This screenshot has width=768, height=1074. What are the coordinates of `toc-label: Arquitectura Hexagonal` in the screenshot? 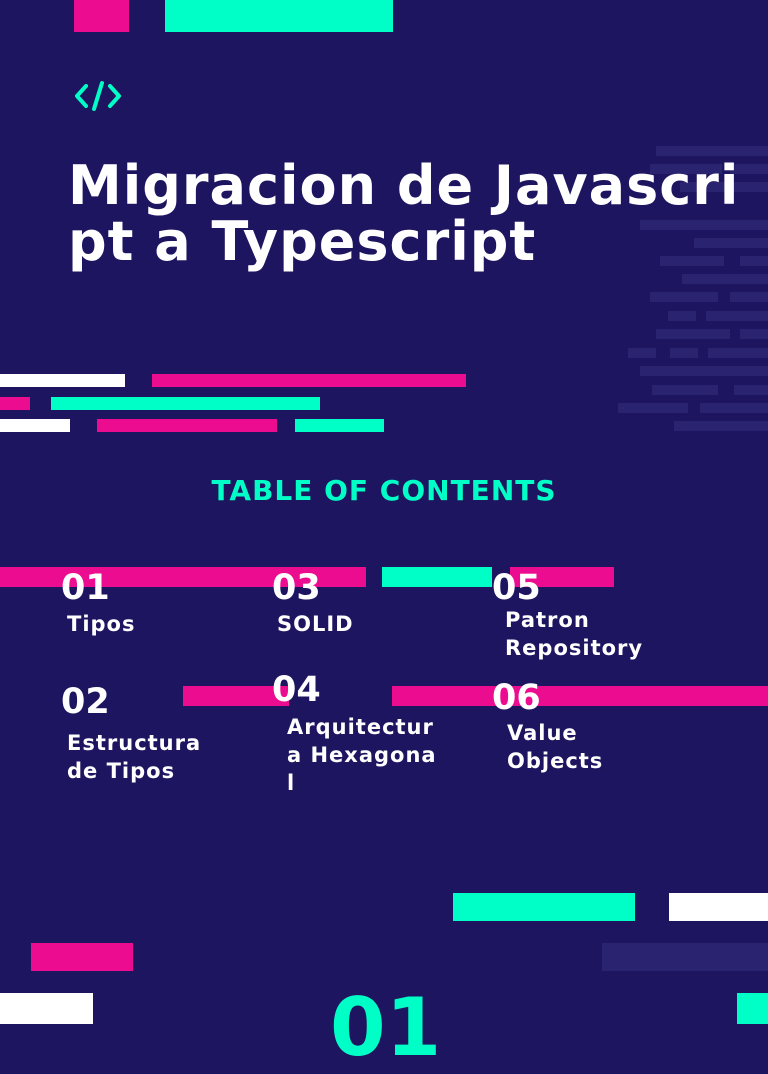 It's located at (362, 755).